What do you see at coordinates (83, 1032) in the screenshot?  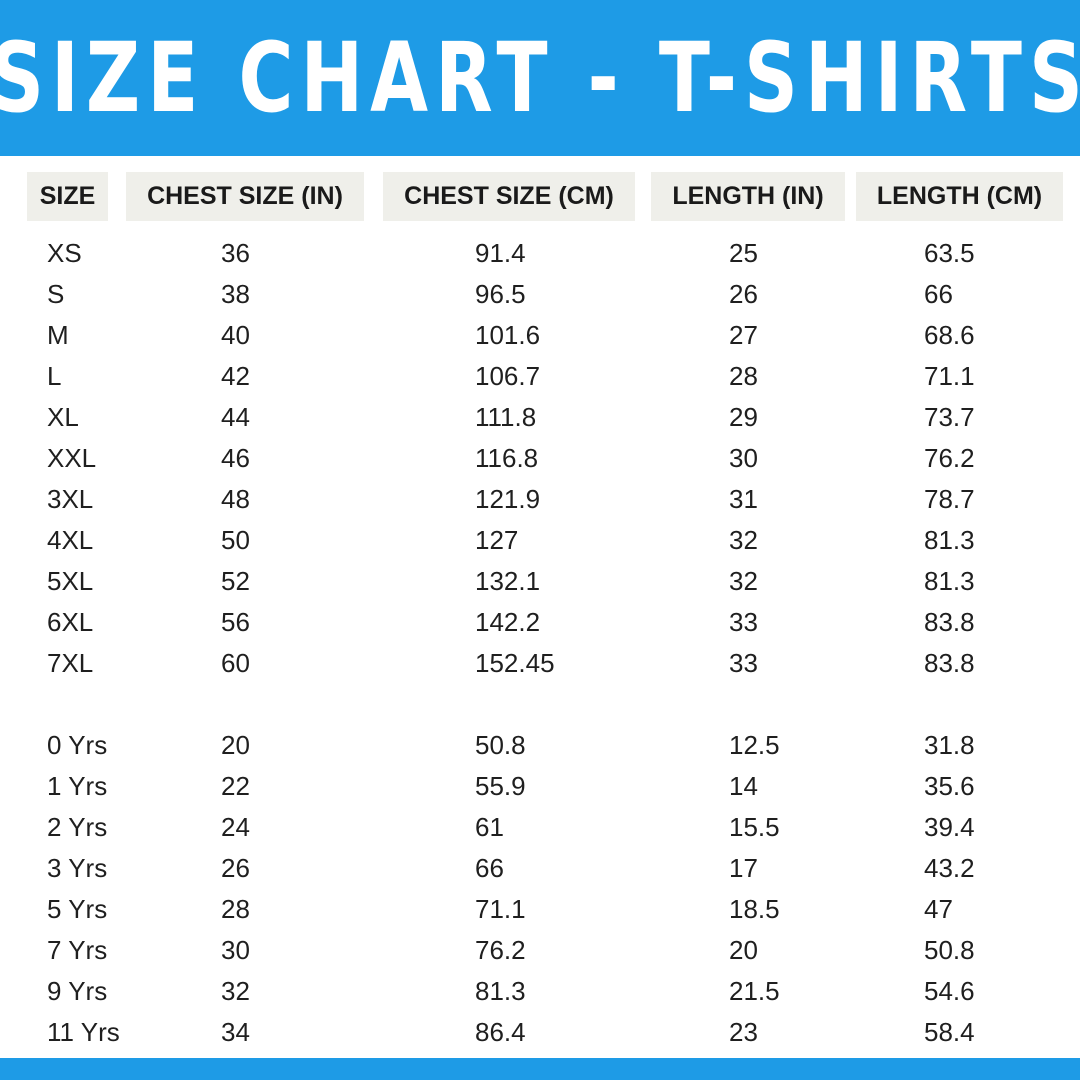 I see `table-cell: 11 Yrs` at bounding box center [83, 1032].